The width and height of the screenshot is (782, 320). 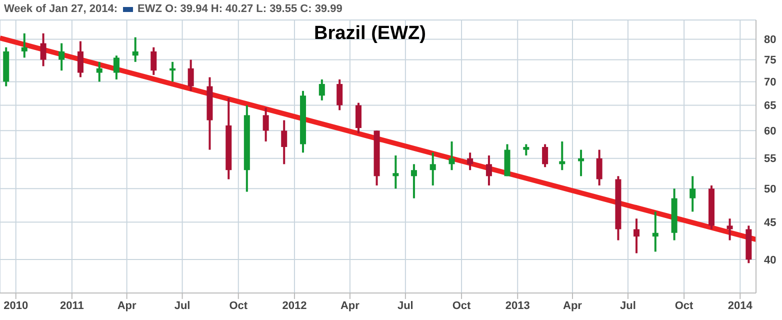 What do you see at coordinates (770, 132) in the screenshot?
I see `y-tick-label: 60` at bounding box center [770, 132].